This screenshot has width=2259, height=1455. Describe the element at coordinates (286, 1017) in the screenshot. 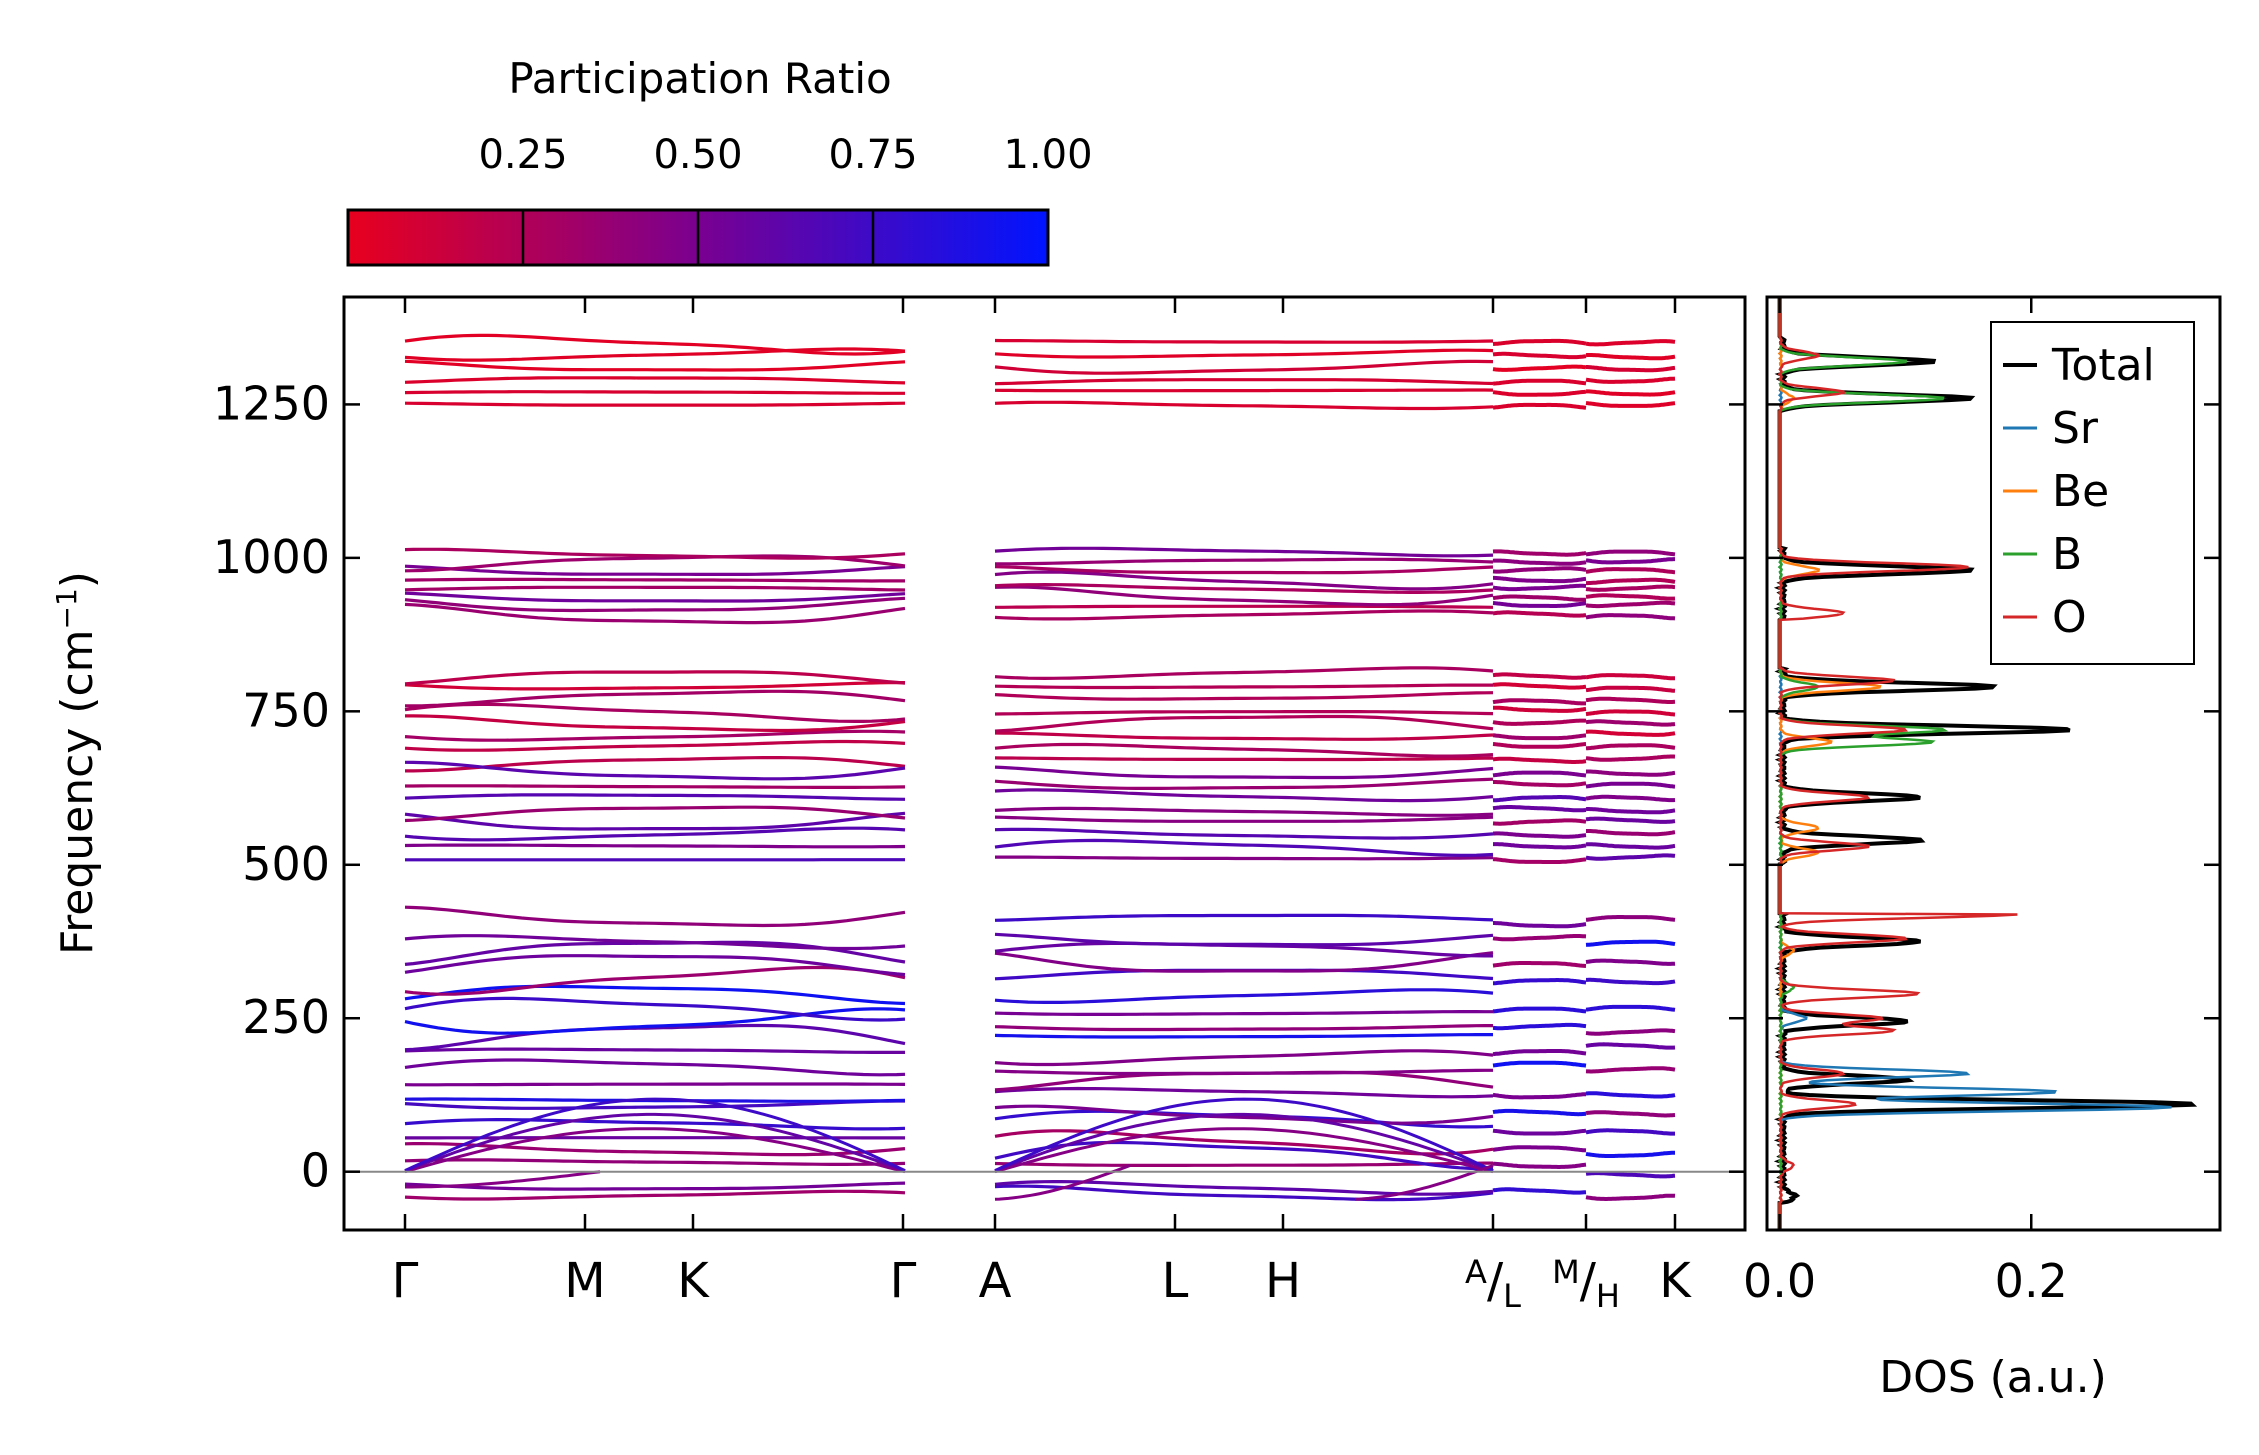

I see `y-tick-label: 250` at that location.